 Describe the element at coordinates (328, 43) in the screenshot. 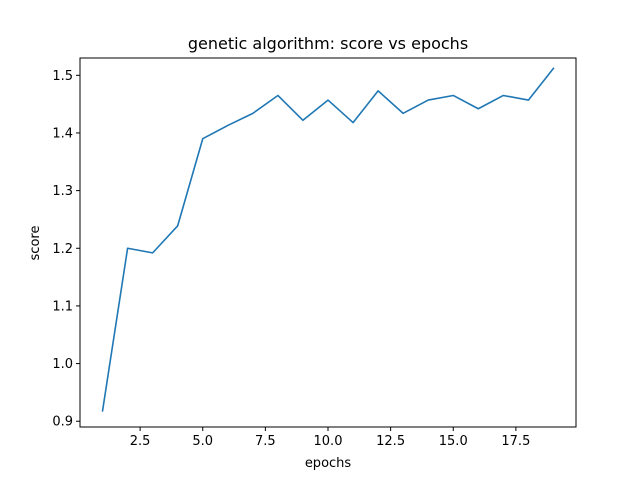

I see `chart-title: genetic algorithm: score vs epochs` at that location.